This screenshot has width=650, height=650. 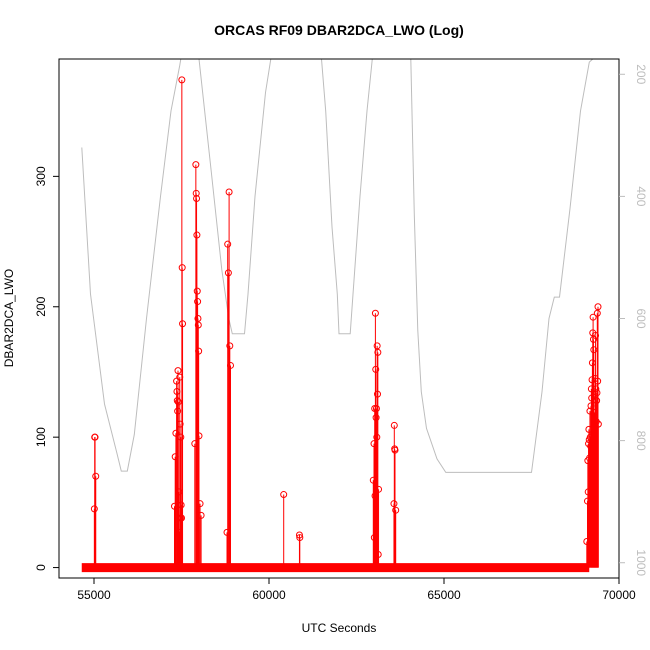 What do you see at coordinates (641, 441) in the screenshot?
I see `y2-tick-label: 800` at bounding box center [641, 441].